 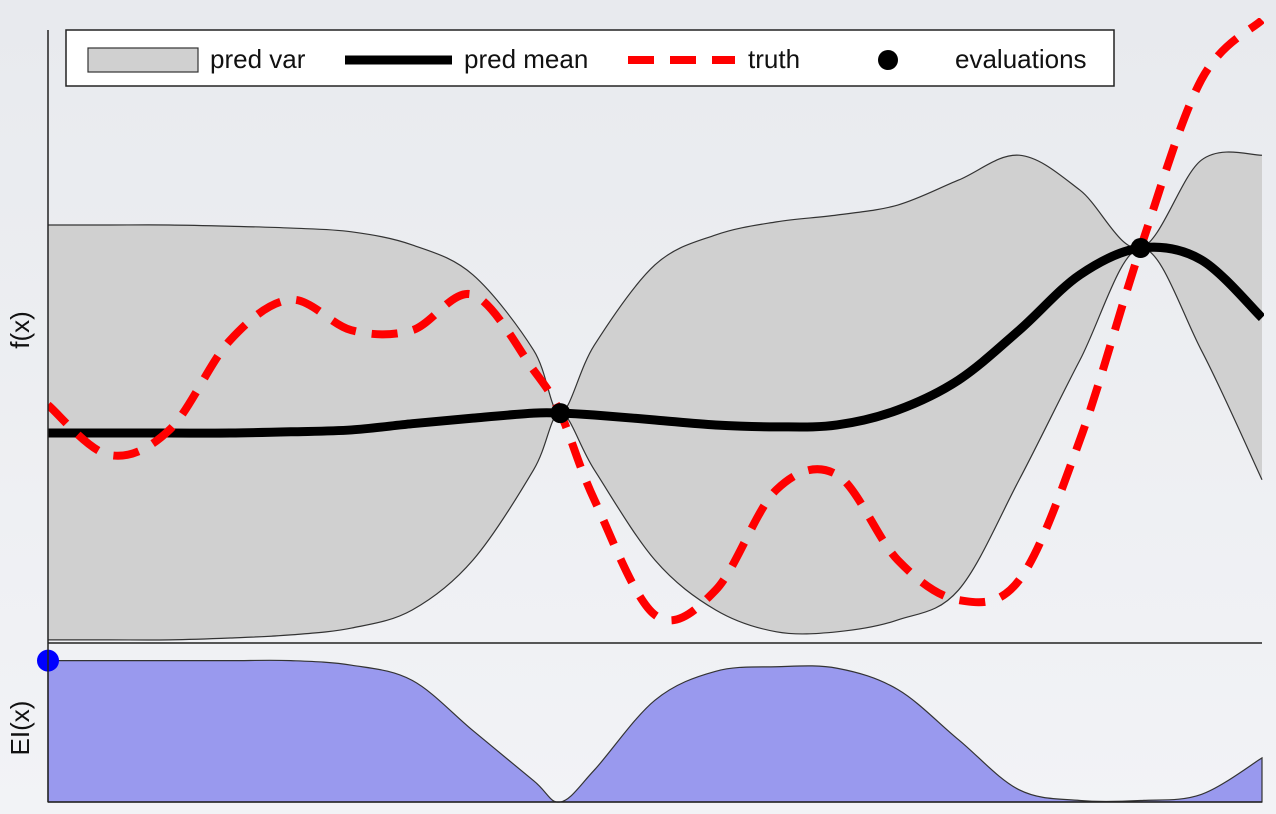 What do you see at coordinates (774, 59) in the screenshot?
I see `legend-label: truth` at bounding box center [774, 59].